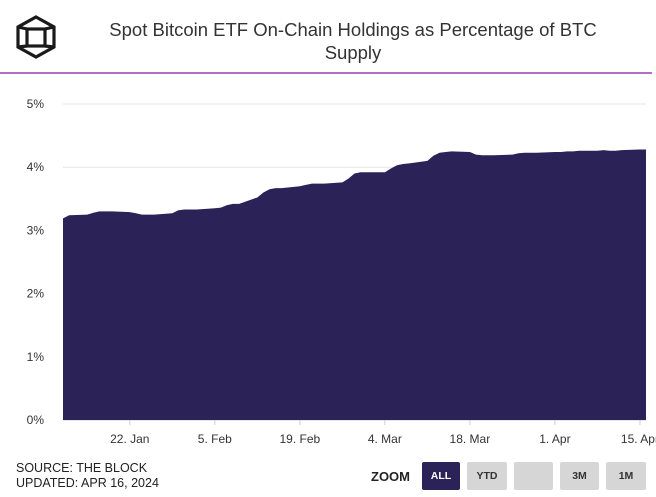  Describe the element at coordinates (36, 230) in the screenshot. I see `y-tick-label: 3%` at that location.